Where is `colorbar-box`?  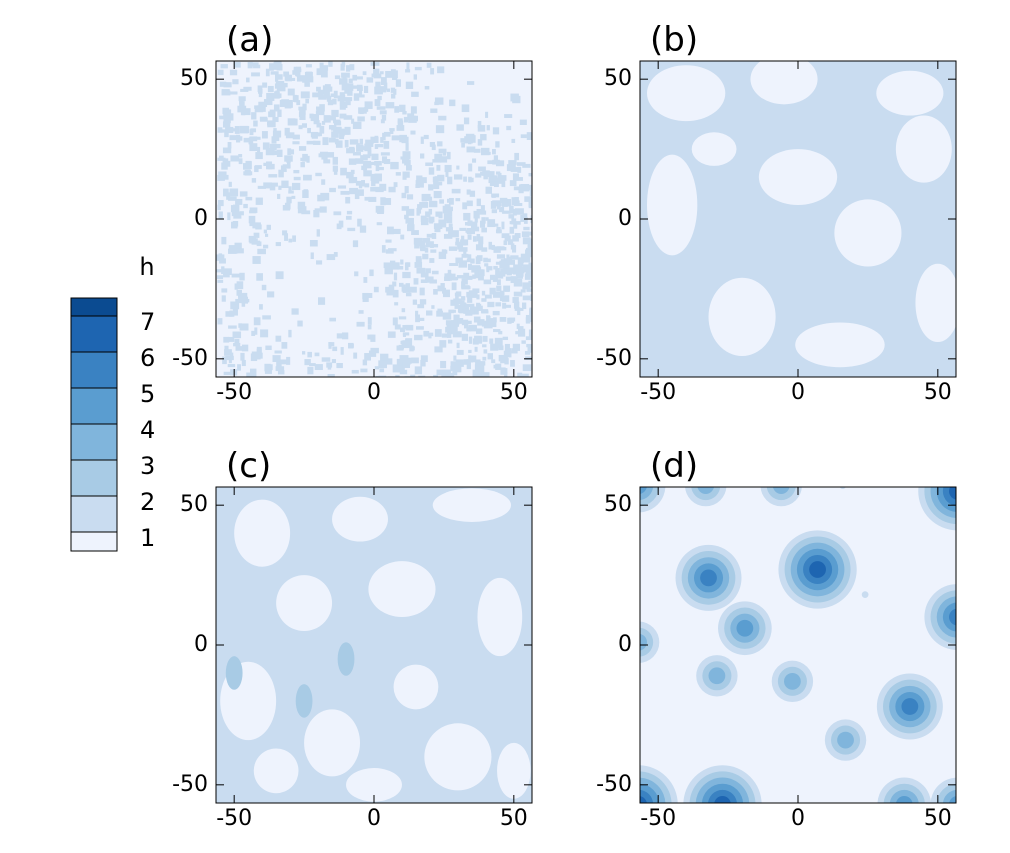
colorbar-box is located at coordinates (94, 541).